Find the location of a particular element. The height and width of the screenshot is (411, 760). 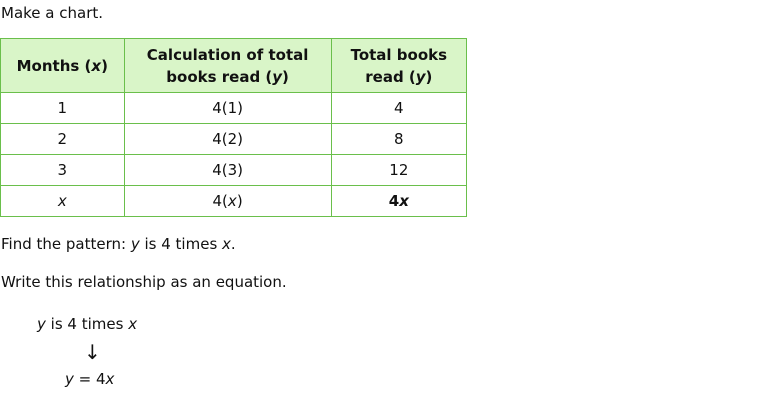

cell-months: 2 is located at coordinates (62, 139).